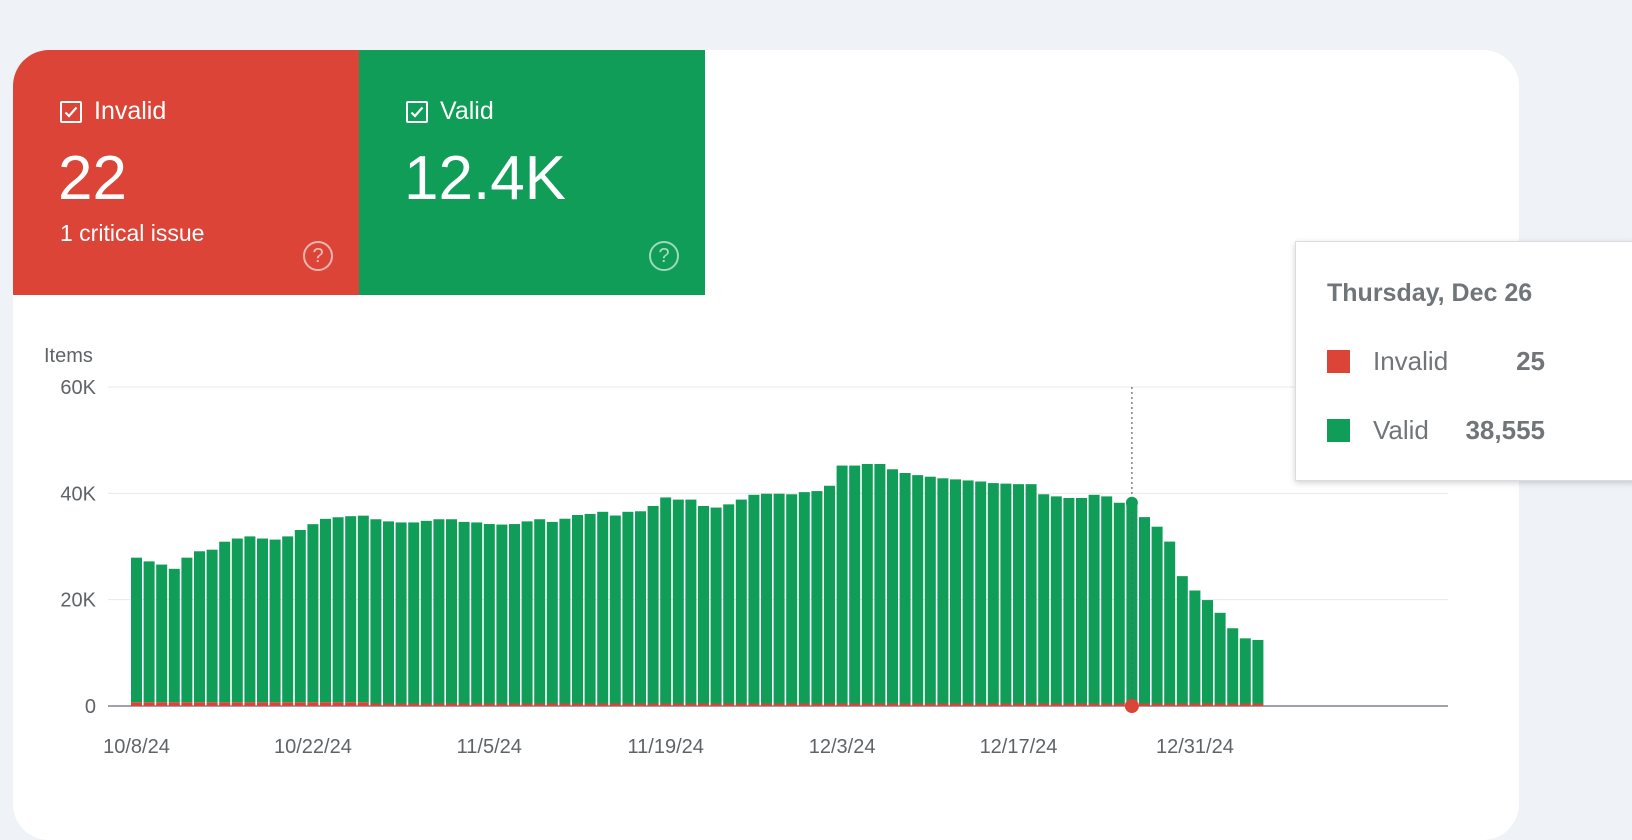 This screenshot has width=1632, height=840. Describe the element at coordinates (186, 172) in the screenshot. I see `invalid-tile: Invalid 22 1 critical issue ?` at that location.